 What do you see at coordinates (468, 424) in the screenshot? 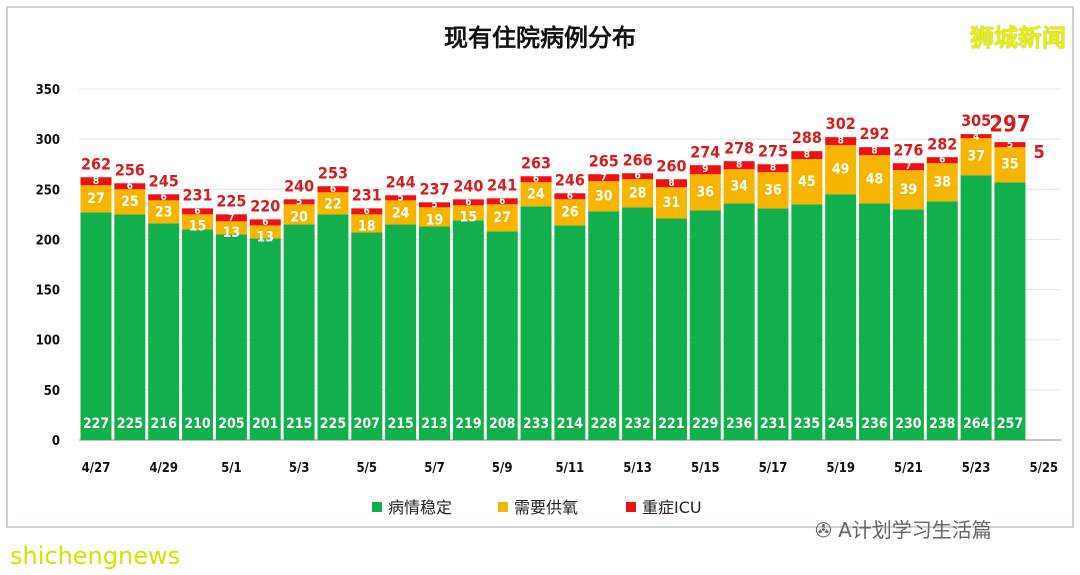
I see `data-label: 219` at bounding box center [468, 424].